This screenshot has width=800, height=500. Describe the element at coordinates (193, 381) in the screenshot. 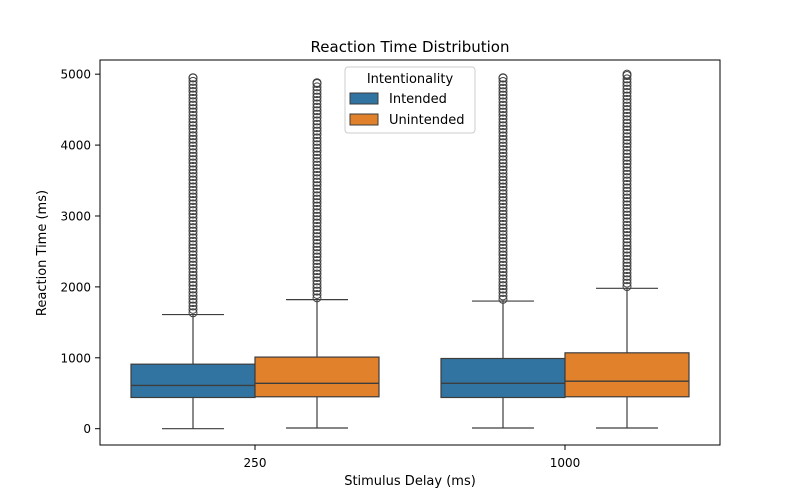

I see `box-iqr` at that location.